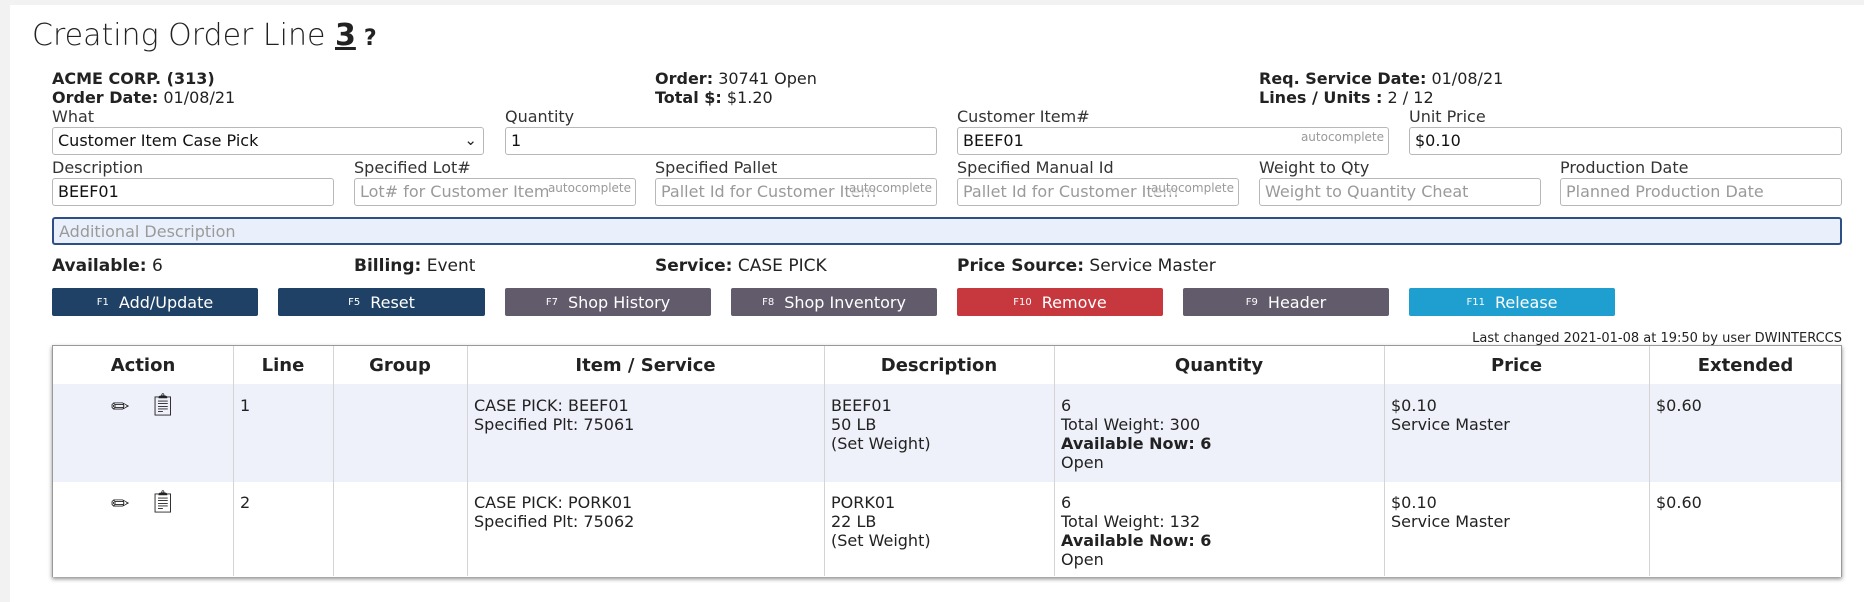 Image resolution: width=1864 pixels, height=602 pixels. Describe the element at coordinates (1516, 365) in the screenshot. I see `header-price: Price` at that location.